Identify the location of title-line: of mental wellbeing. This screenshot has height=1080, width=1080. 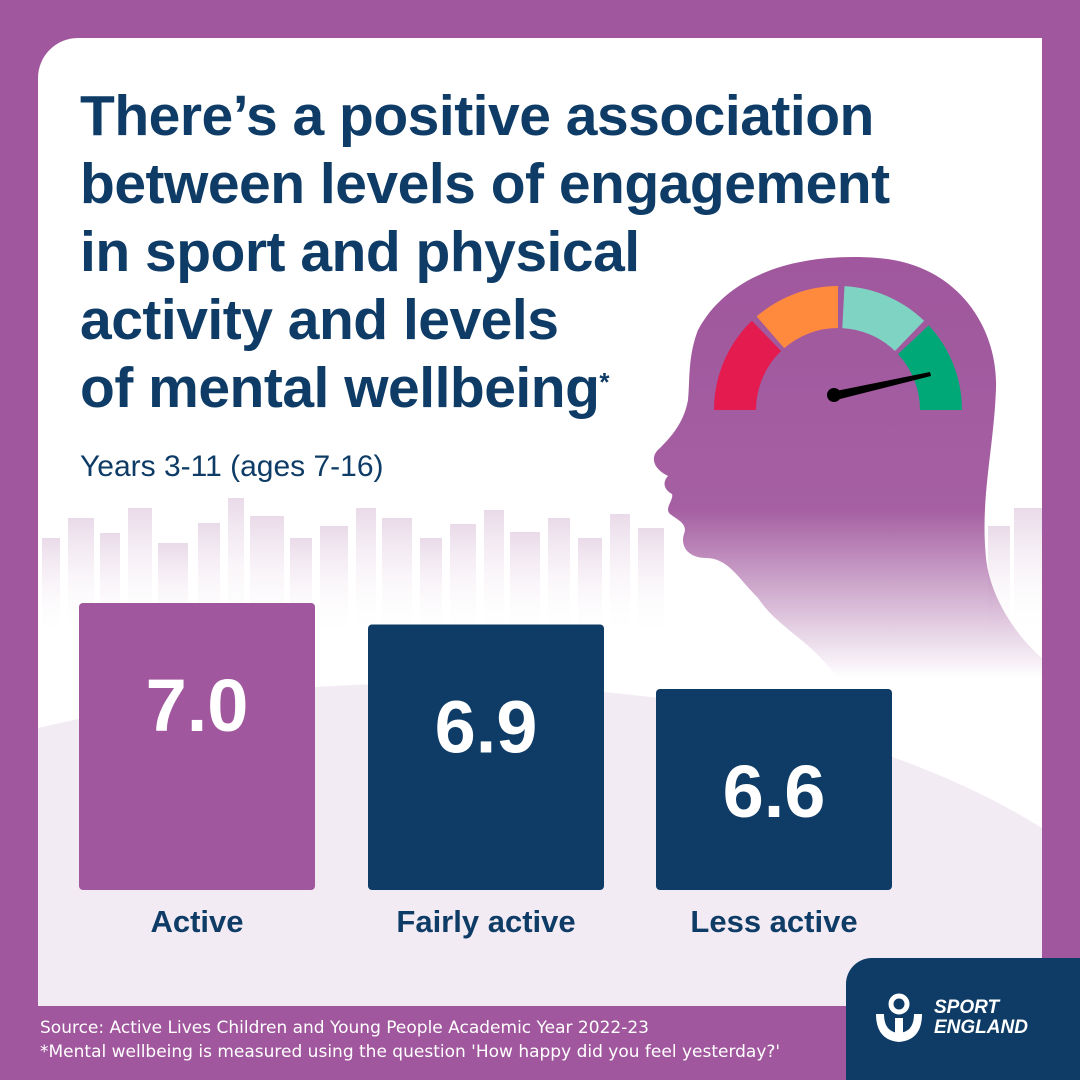
(340, 388).